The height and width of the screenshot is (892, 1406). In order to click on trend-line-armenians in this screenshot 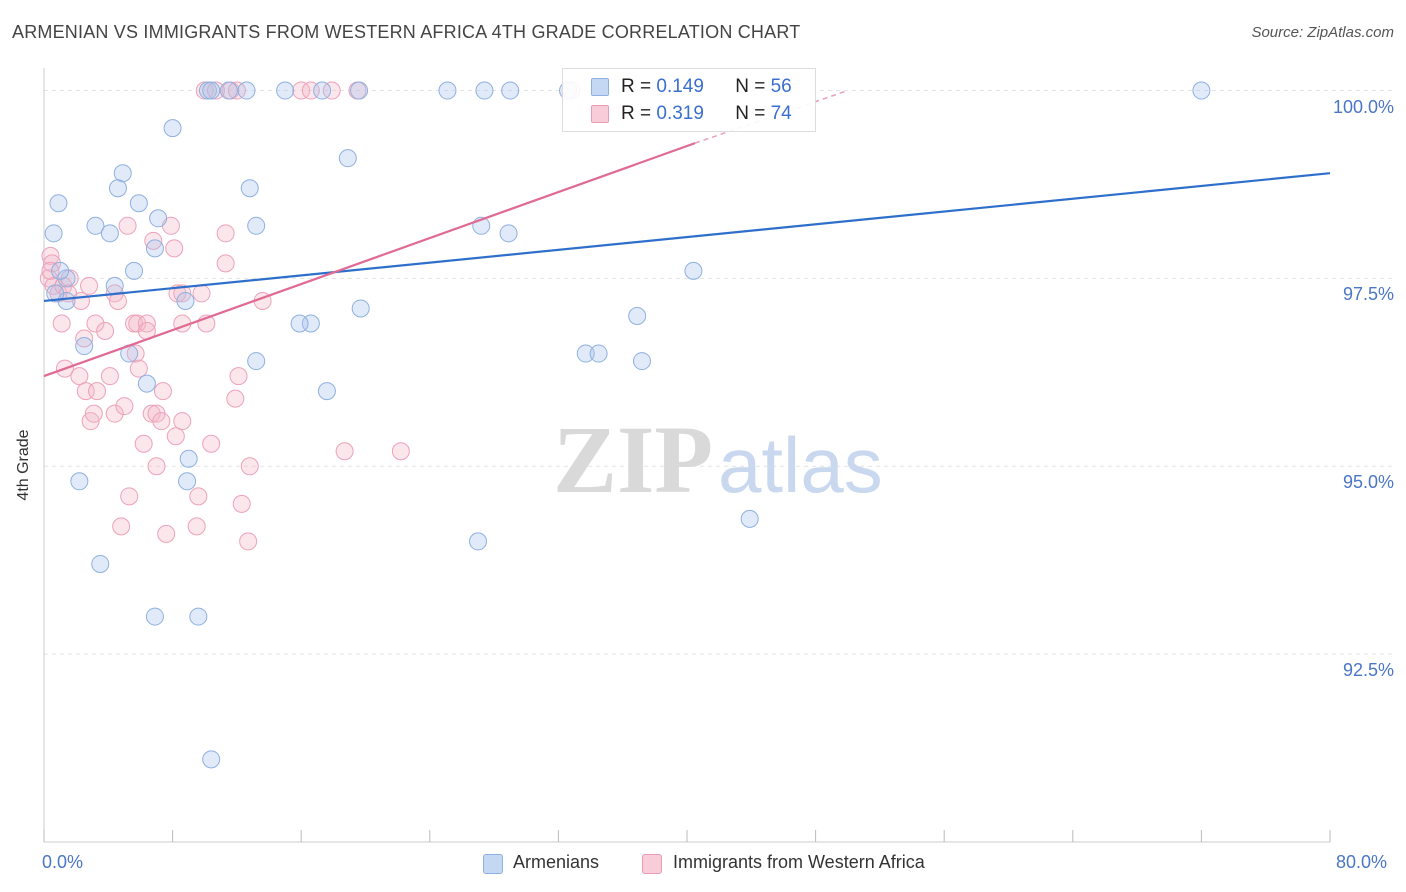, I will do `click(687, 237)`.